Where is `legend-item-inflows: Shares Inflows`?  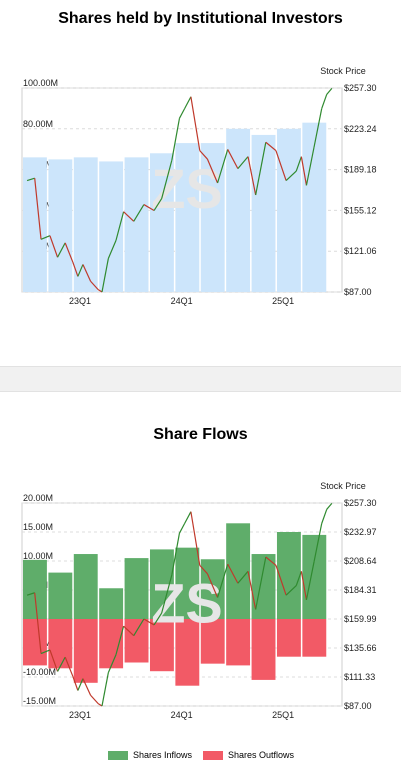
legend-item-inflows: Shares Inflows is located at coordinates (150, 755).